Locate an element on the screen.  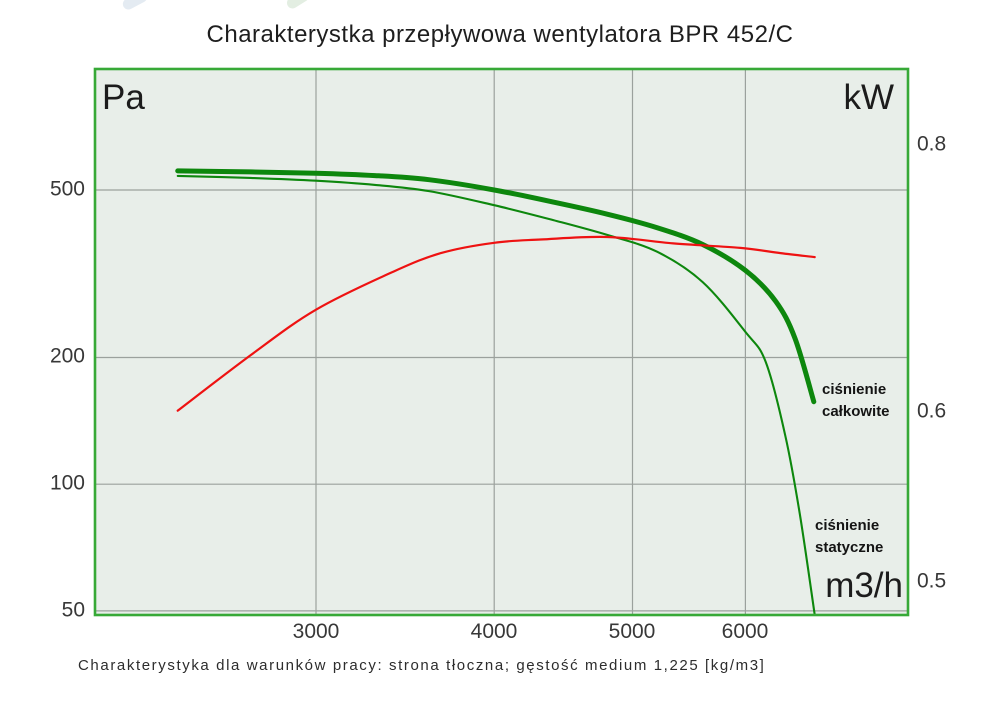
static-pressure-annotation: ciśnienie statyczne is located at coordinates (849, 537).